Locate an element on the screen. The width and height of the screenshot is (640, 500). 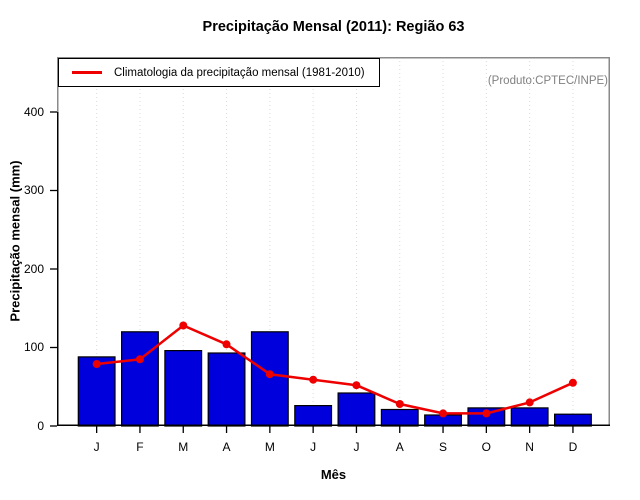
y-tick-label: 200 is located at coordinates (33, 268).